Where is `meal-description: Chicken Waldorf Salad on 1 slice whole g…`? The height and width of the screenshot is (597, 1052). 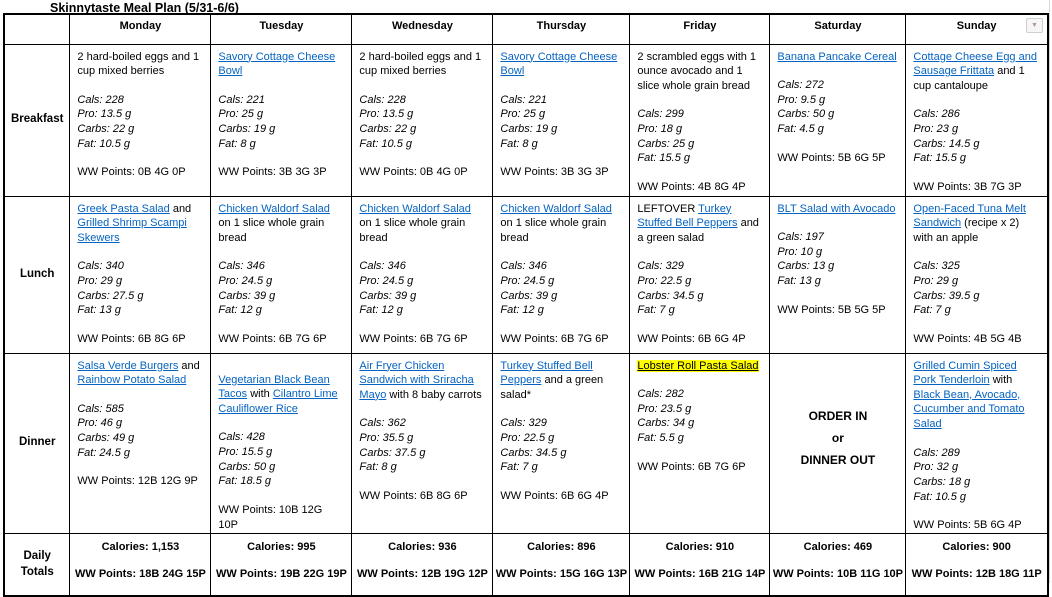
meal-description: Chicken Waldorf Salad on 1 slice whole g… is located at coordinates (561, 224).